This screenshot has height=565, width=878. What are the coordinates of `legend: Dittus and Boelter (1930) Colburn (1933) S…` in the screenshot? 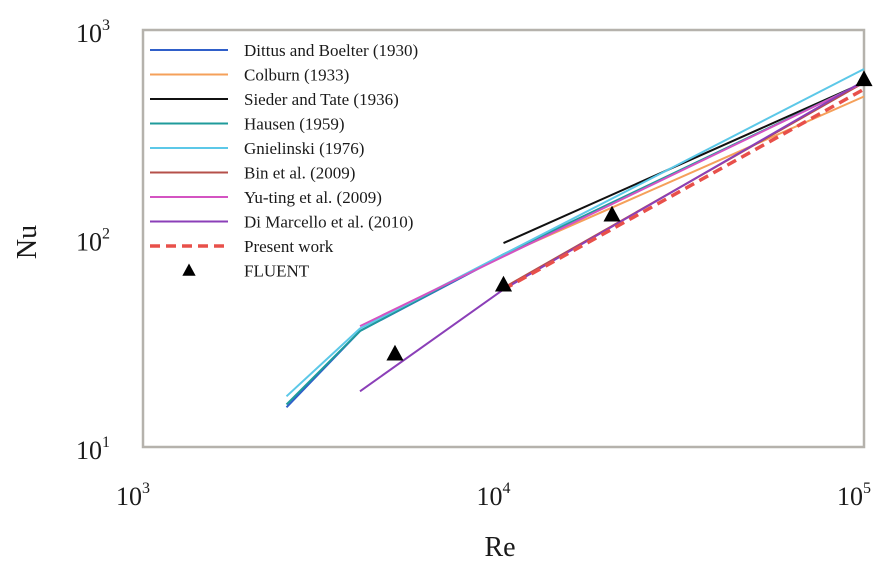 It's located at (284, 161).